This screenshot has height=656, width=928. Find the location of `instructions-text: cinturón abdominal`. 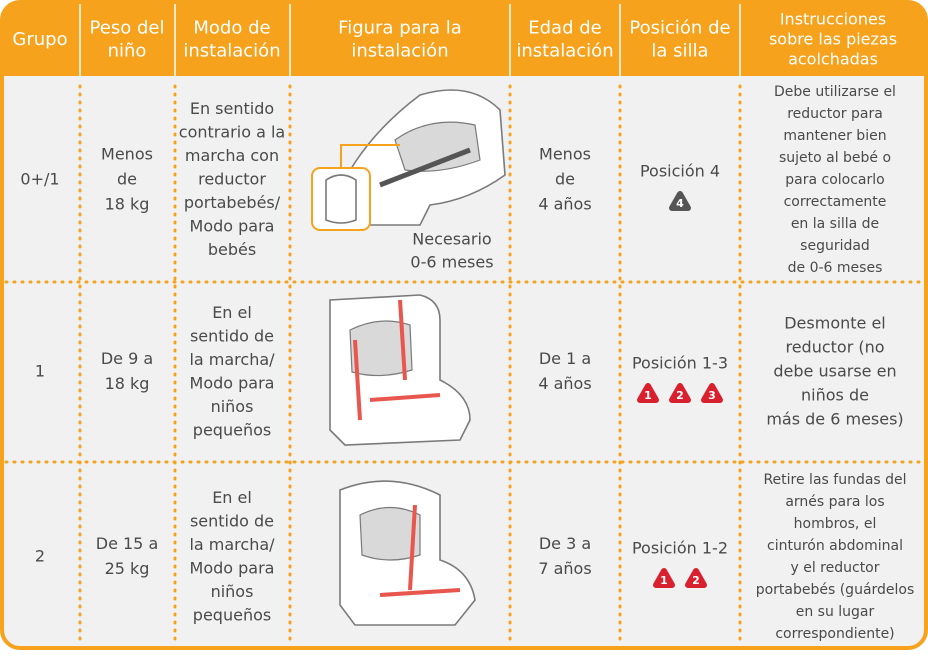

instructions-text: cinturón abdominal is located at coordinates (835, 546).